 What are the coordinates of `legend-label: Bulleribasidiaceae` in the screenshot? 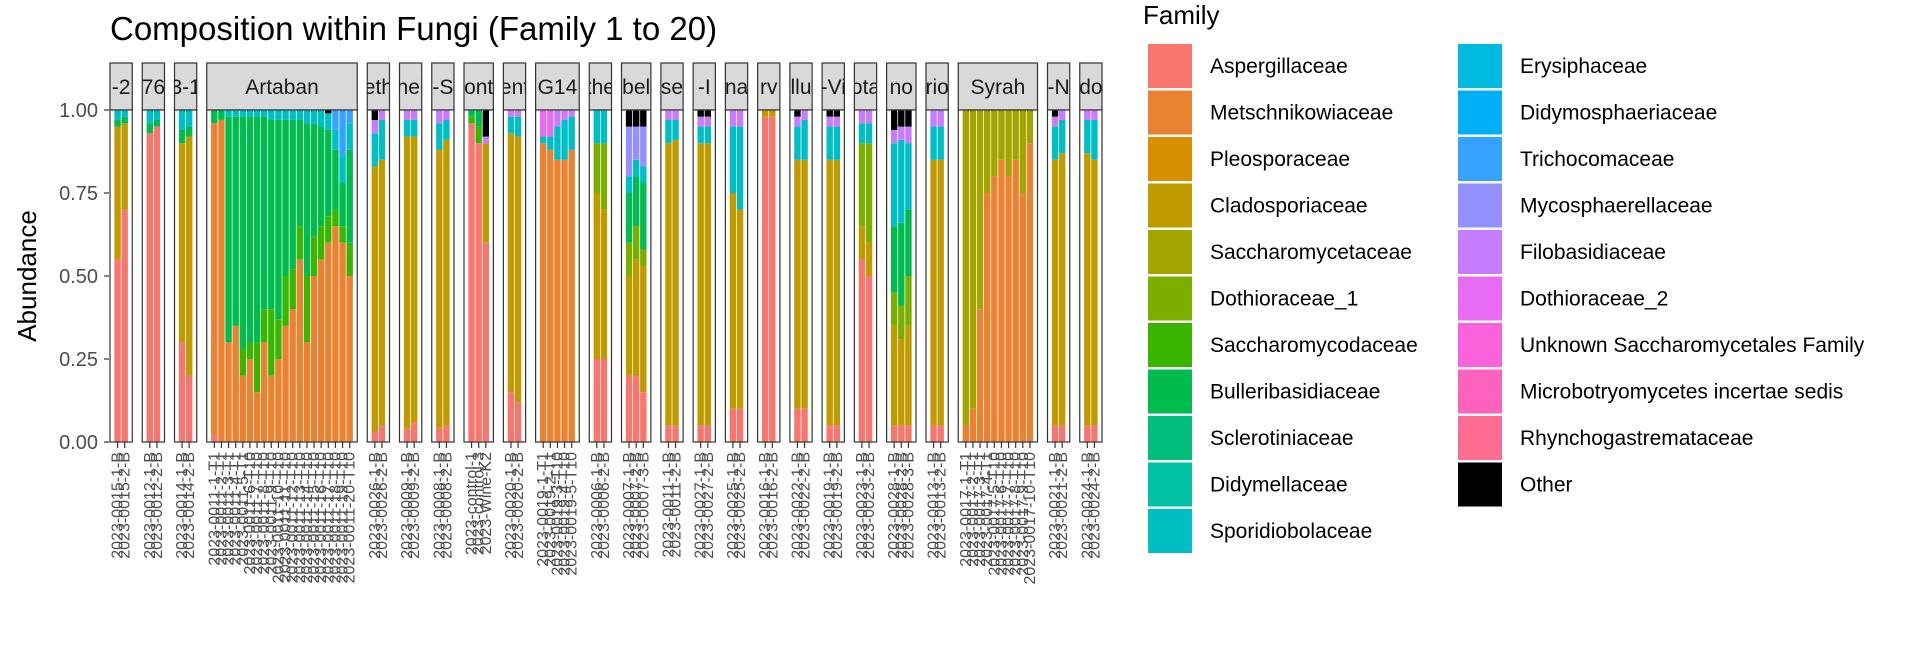 It's located at (1295, 392).